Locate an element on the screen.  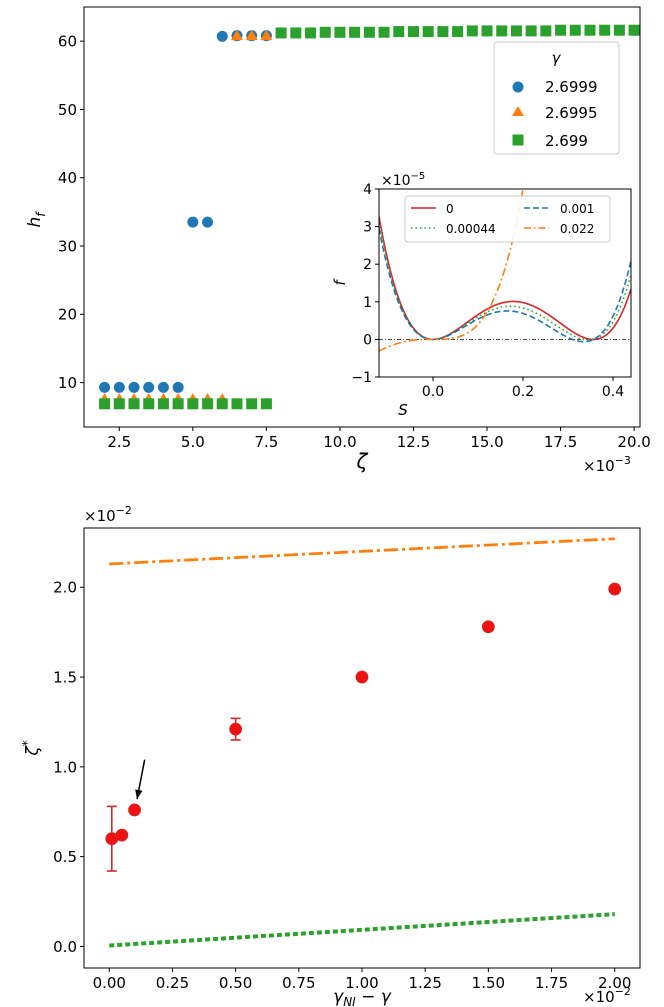
legend-marker-triangle is located at coordinates (518, 111).